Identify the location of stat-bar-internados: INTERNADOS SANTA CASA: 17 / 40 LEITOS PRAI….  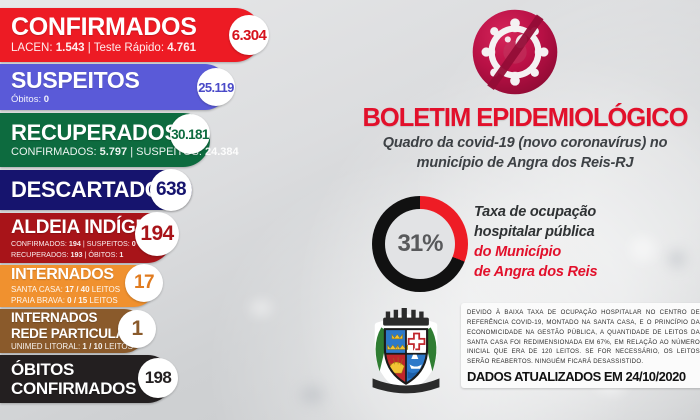
(77, 286).